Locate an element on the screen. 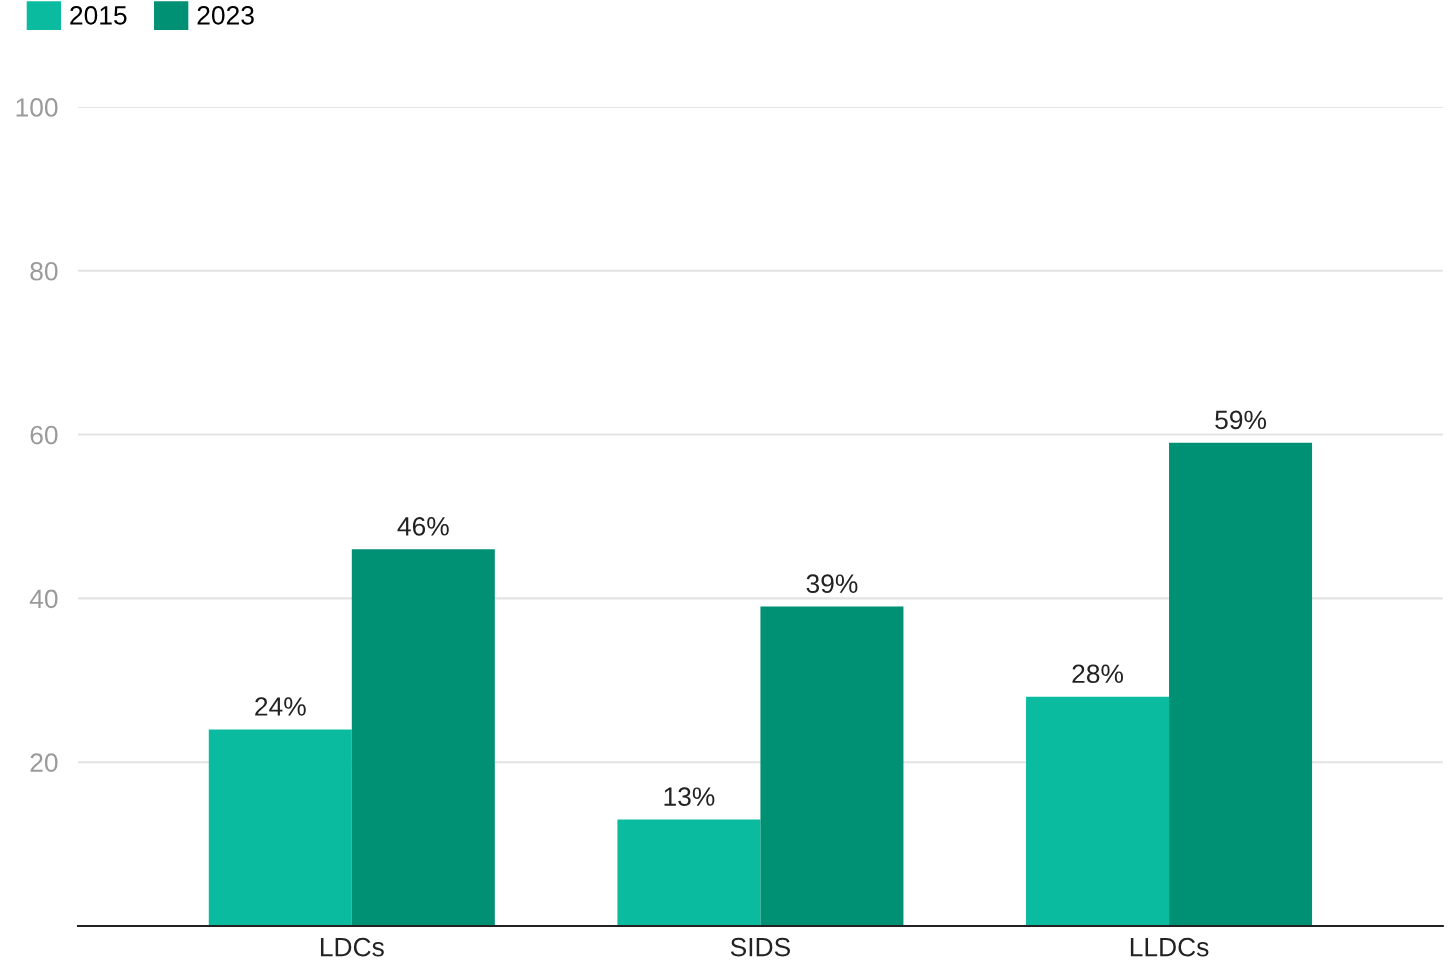 The width and height of the screenshot is (1453, 969). legend-label: 2015 is located at coordinates (98, 15).